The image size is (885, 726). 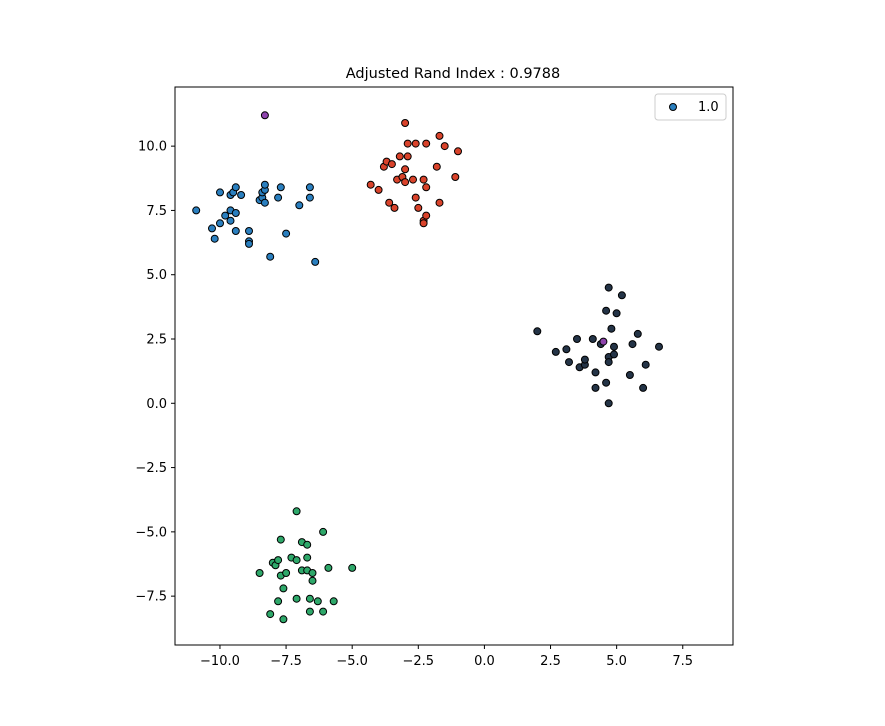 What do you see at coordinates (151, 468) in the screenshot?
I see `y-tick-label: −2.5` at bounding box center [151, 468].